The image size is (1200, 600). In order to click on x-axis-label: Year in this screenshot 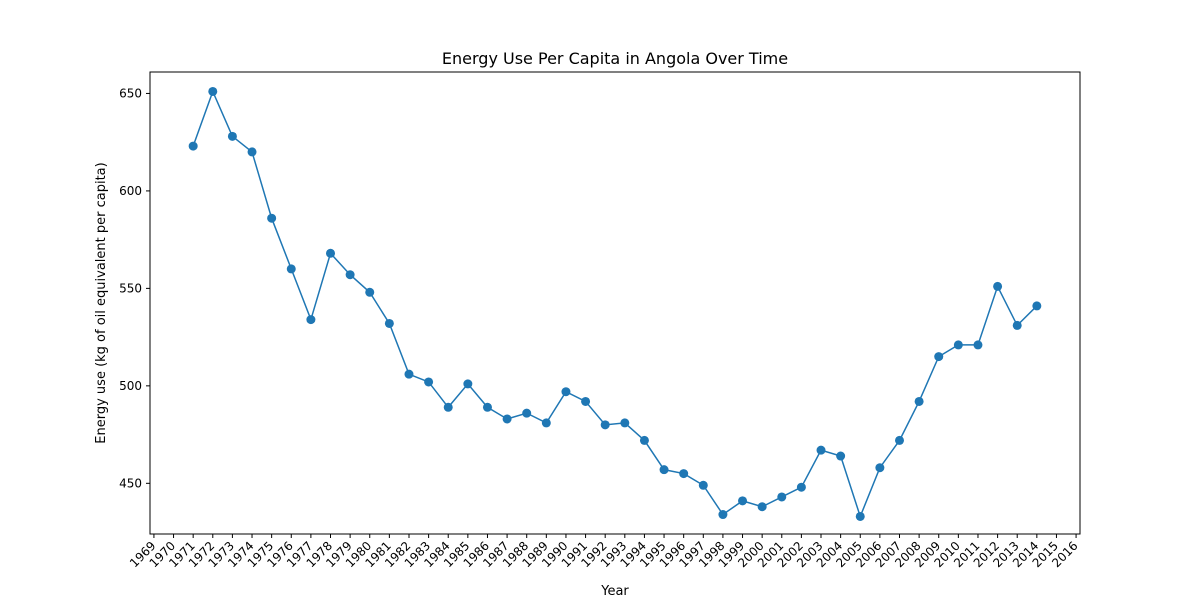, I will do `click(614, 591)`.